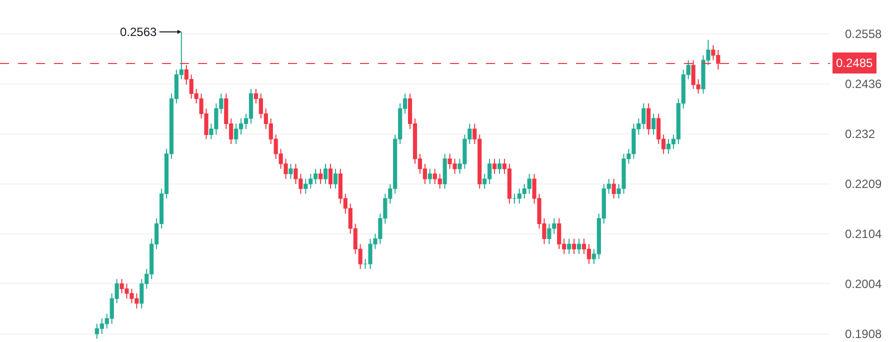 This screenshot has height=342, width=892. What do you see at coordinates (863, 283) in the screenshot?
I see `y-tick-label: 0.2004` at bounding box center [863, 283].